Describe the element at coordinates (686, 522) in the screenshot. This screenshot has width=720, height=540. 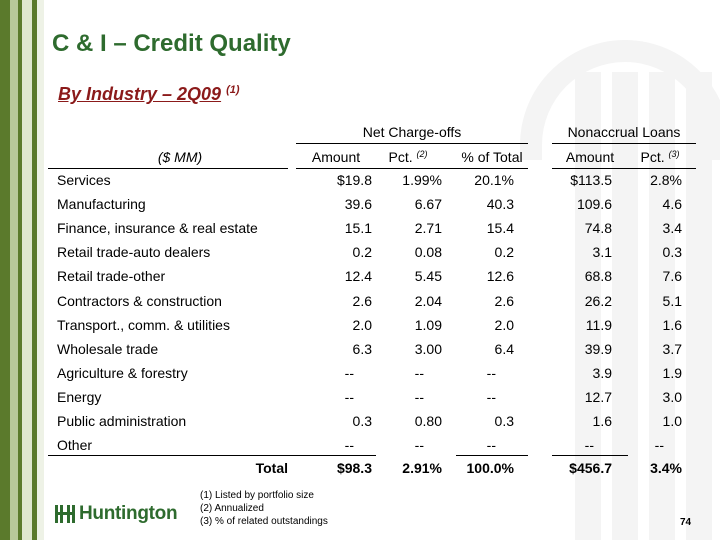
I see `page-number: 74` at that location.